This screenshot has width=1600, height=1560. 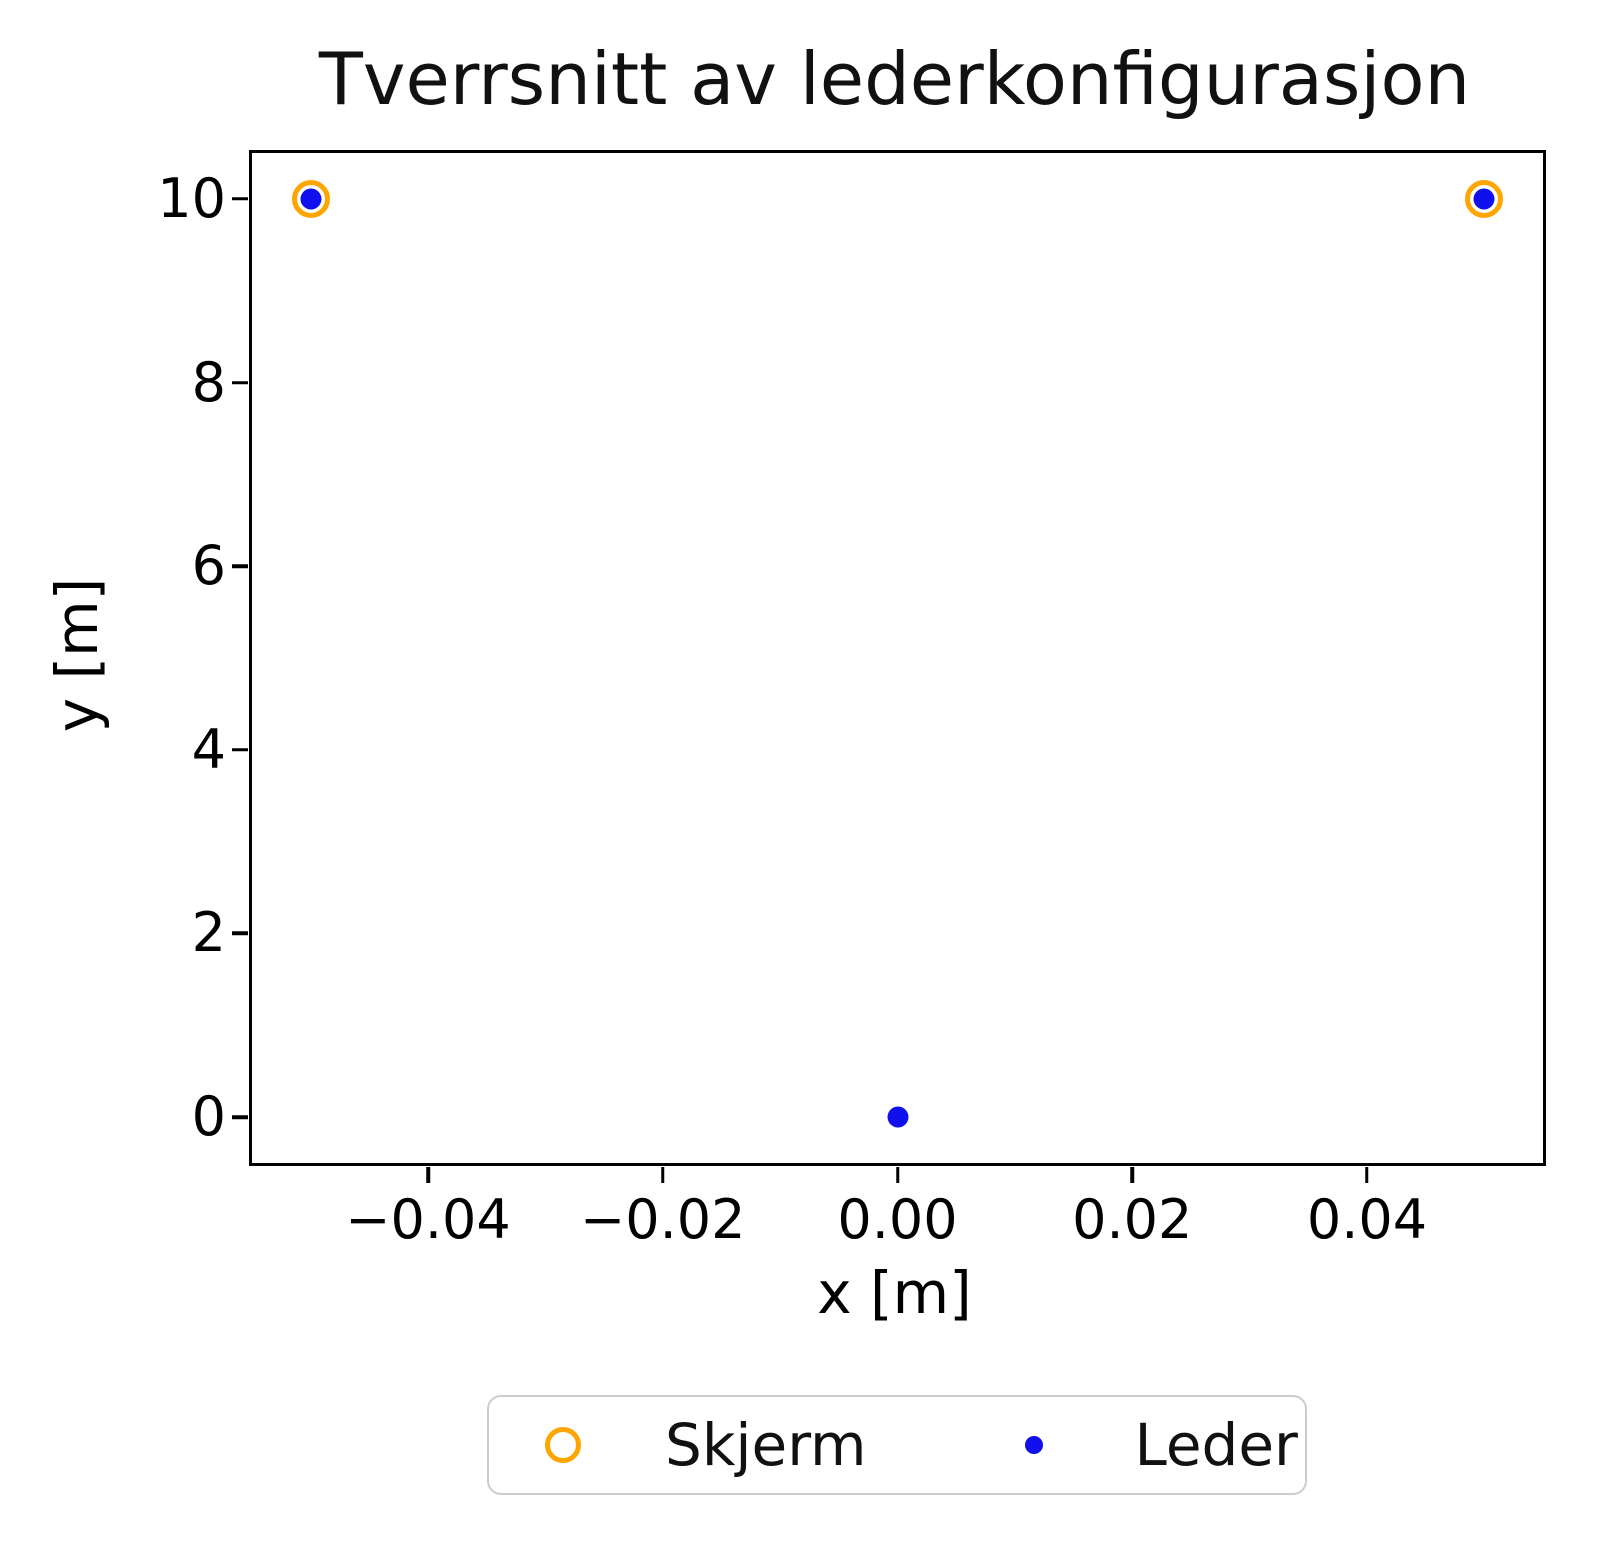 I want to click on y-axis-tick-label: 10, so click(x=191, y=198).